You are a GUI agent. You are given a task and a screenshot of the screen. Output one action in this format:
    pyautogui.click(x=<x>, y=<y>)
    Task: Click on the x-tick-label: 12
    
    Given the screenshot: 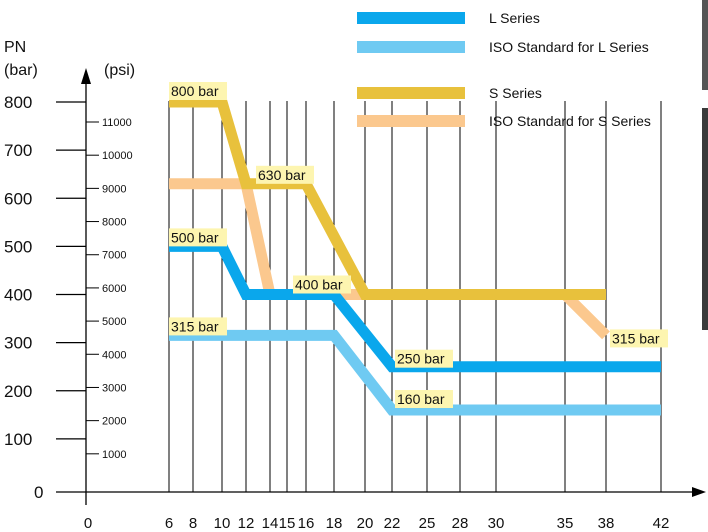 What is the action you would take?
    pyautogui.click(x=246, y=523)
    